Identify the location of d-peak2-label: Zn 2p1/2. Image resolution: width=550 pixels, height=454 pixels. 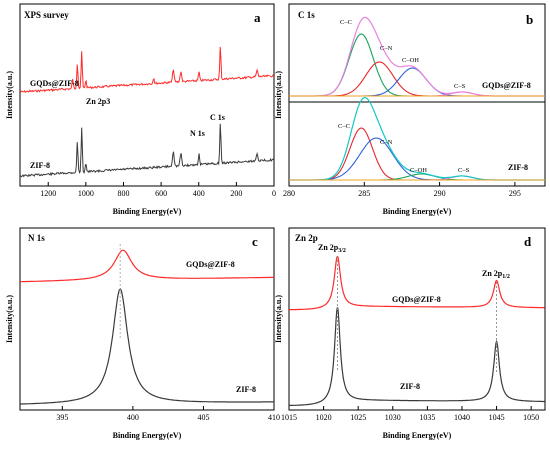
(496, 274).